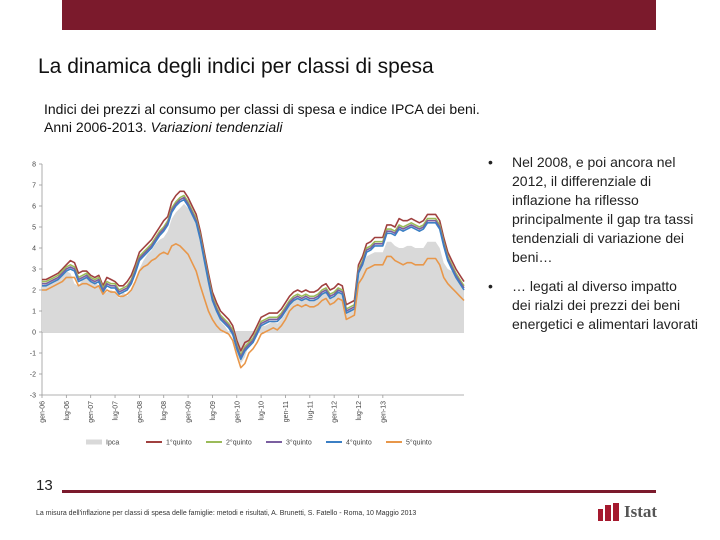 The height and width of the screenshot is (540, 720). What do you see at coordinates (91, 412) in the screenshot?
I see `x-tick-label: gen-07` at bounding box center [91, 412].